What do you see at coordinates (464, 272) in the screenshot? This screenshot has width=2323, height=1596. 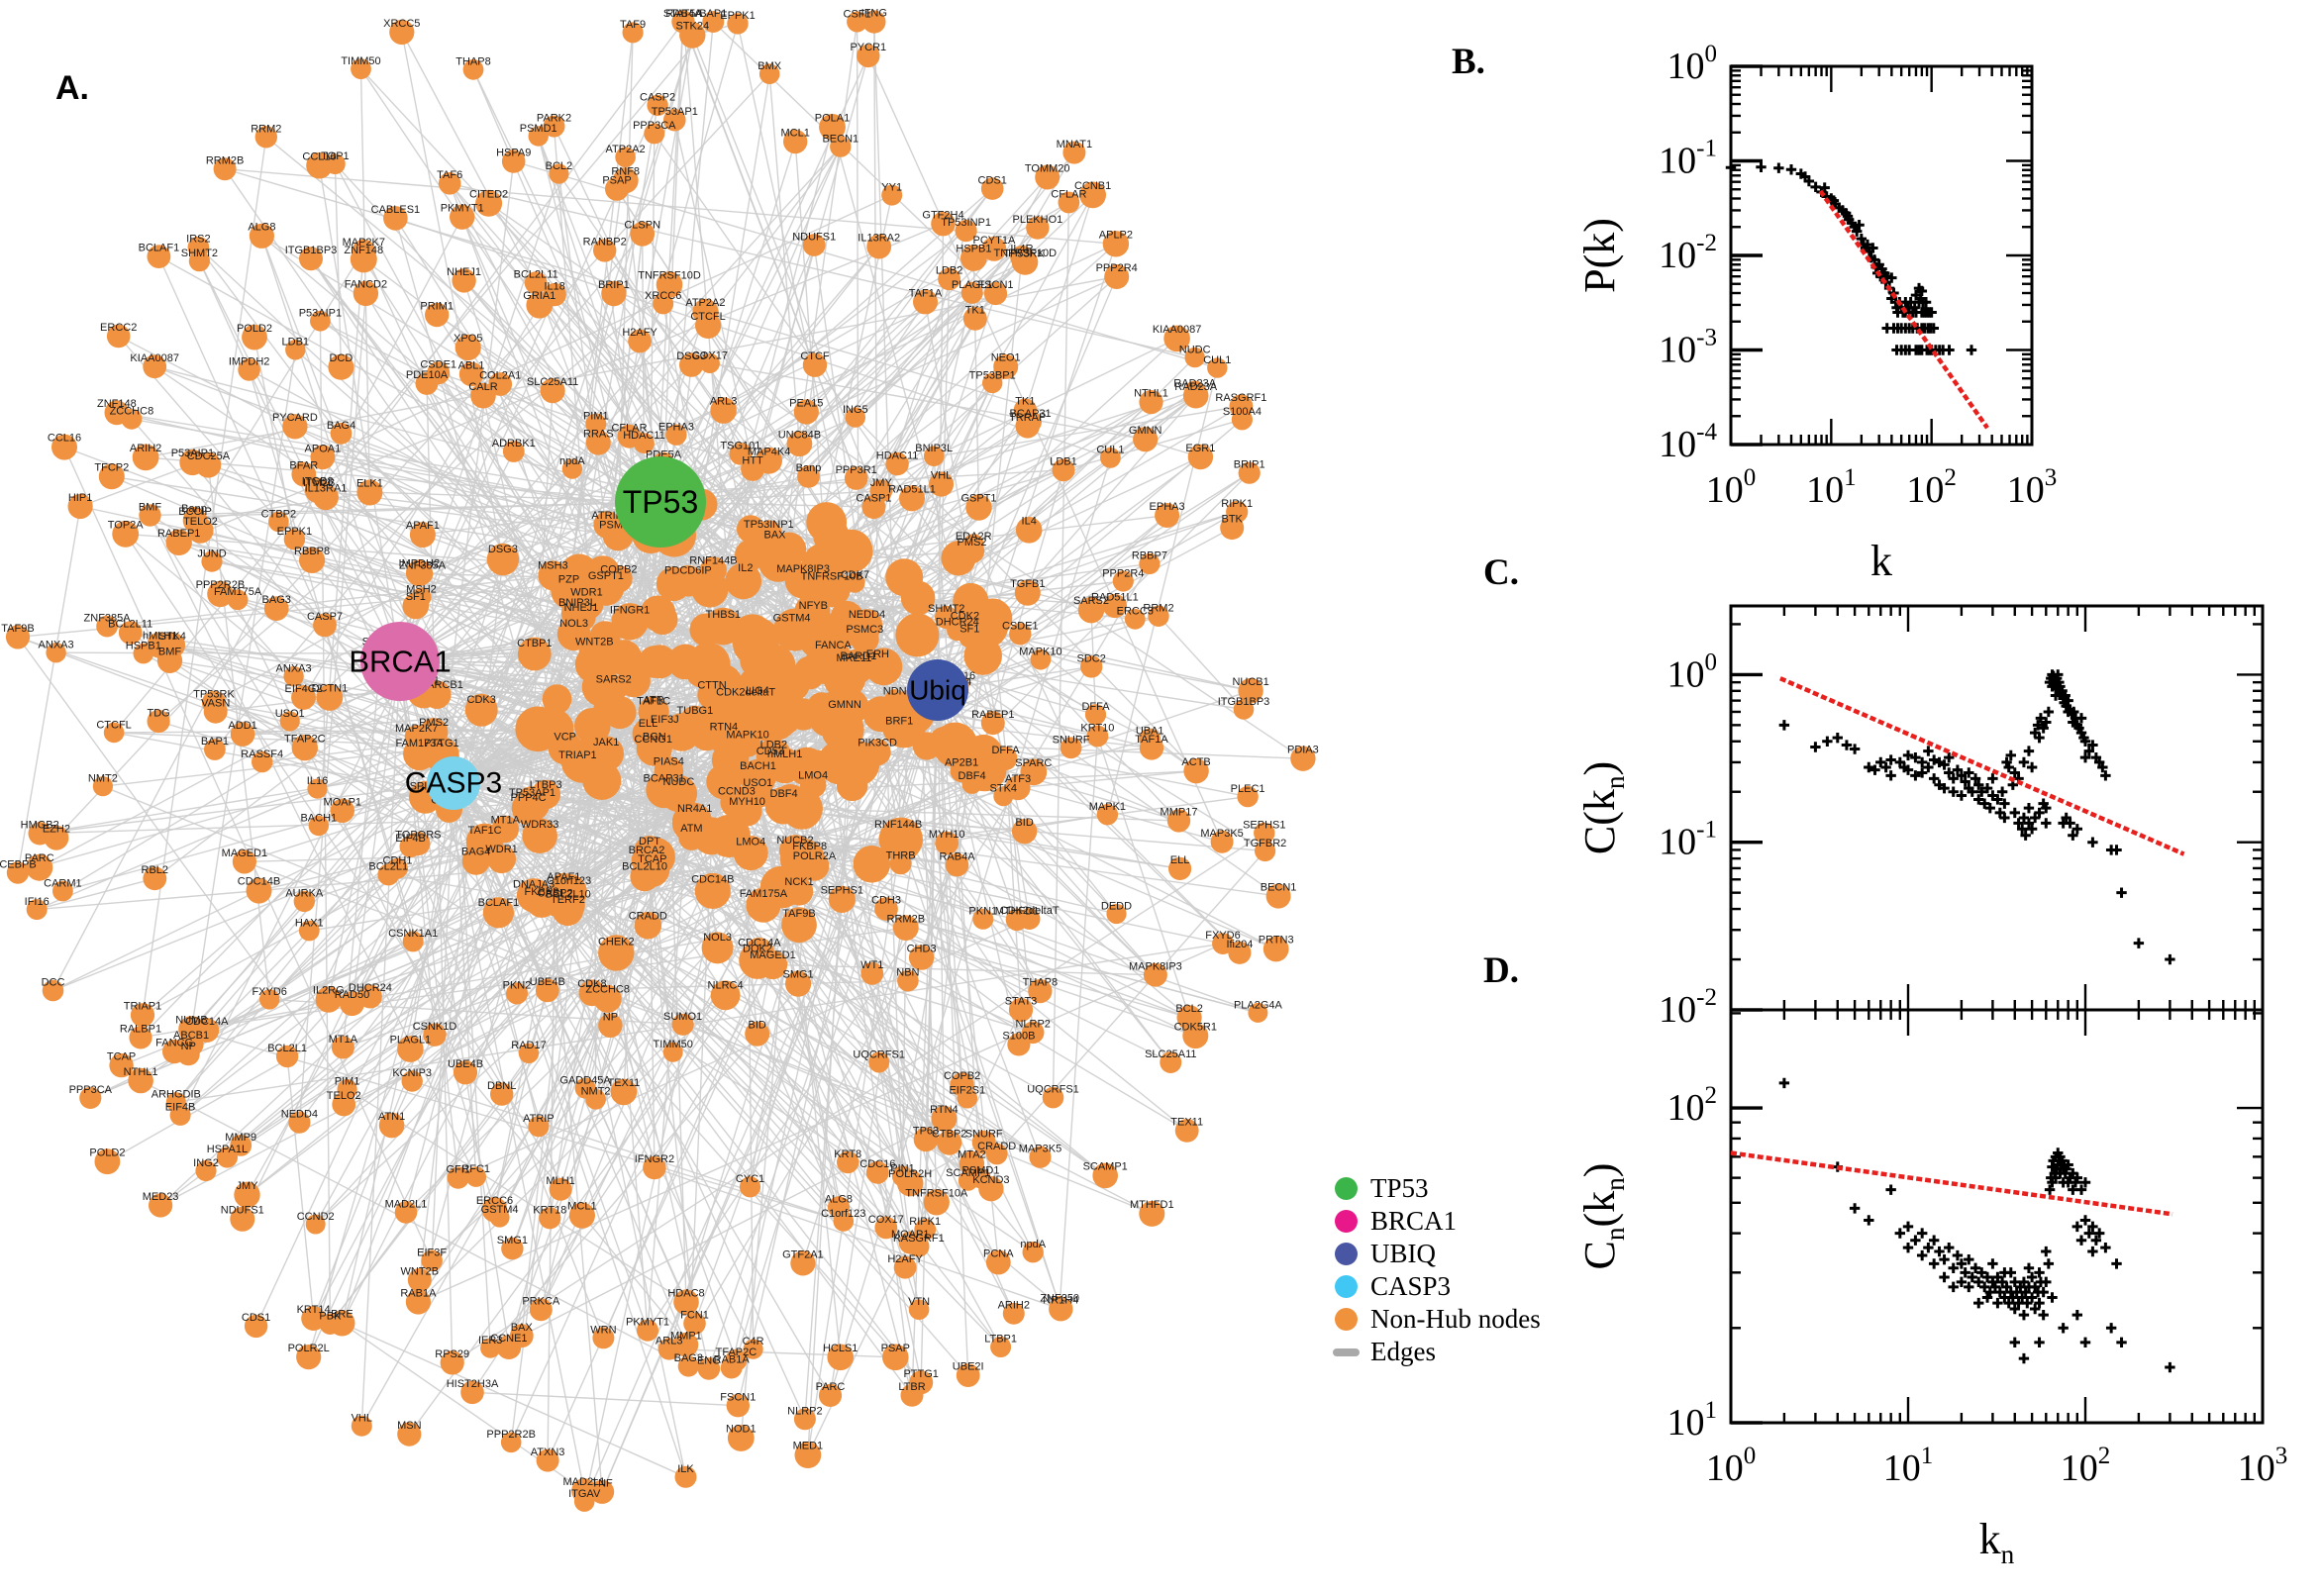 I see `svg-text: NHEJ1` at bounding box center [464, 272].